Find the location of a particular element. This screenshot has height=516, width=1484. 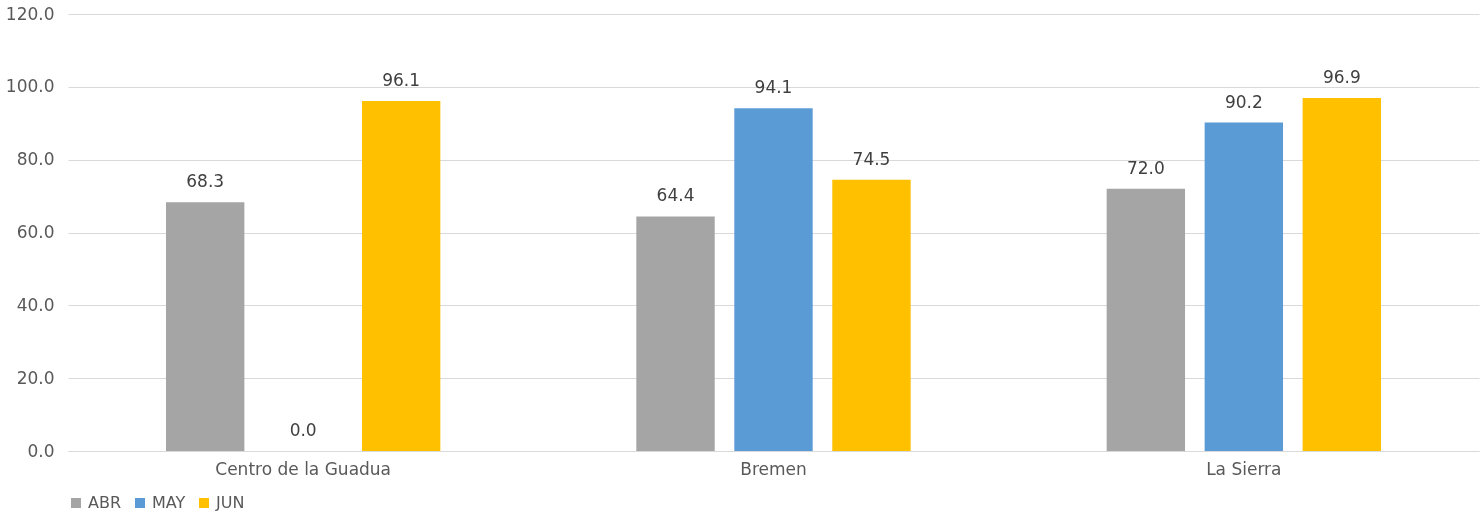

data-label: 72.0 is located at coordinates (1145, 167).